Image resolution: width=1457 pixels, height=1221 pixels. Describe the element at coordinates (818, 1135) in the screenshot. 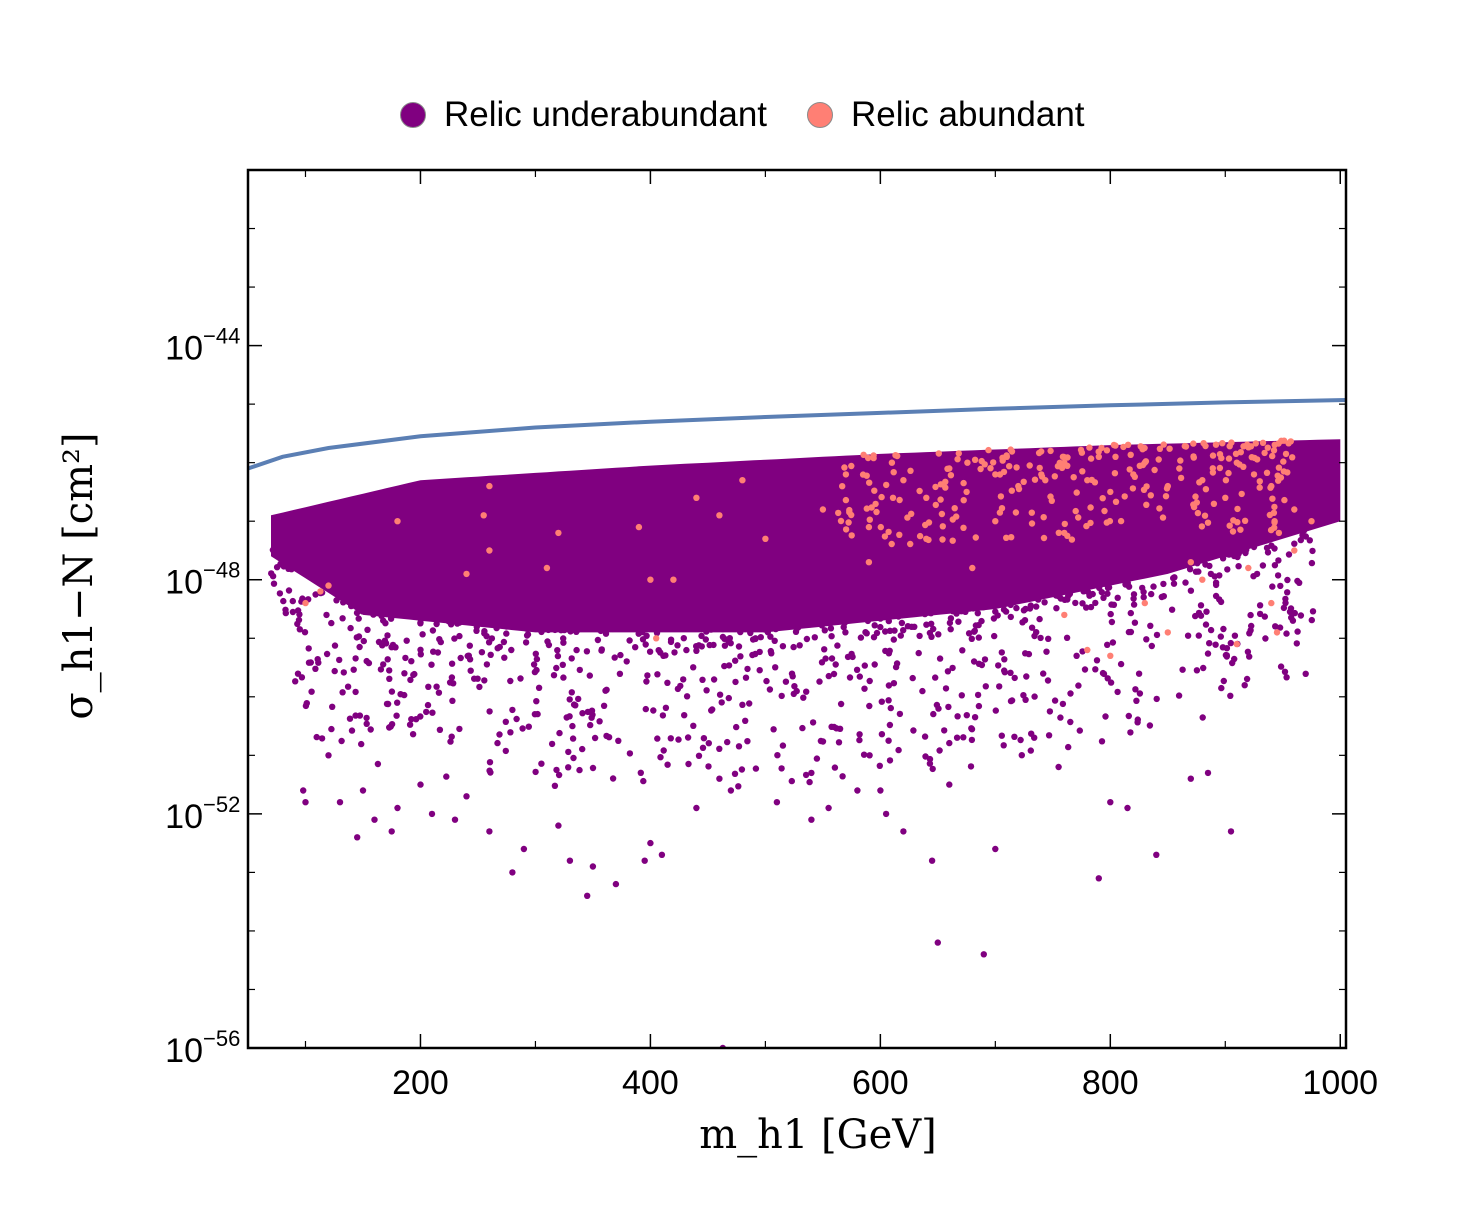

I see `x-axis-title: m_h1 [GeV]` at that location.